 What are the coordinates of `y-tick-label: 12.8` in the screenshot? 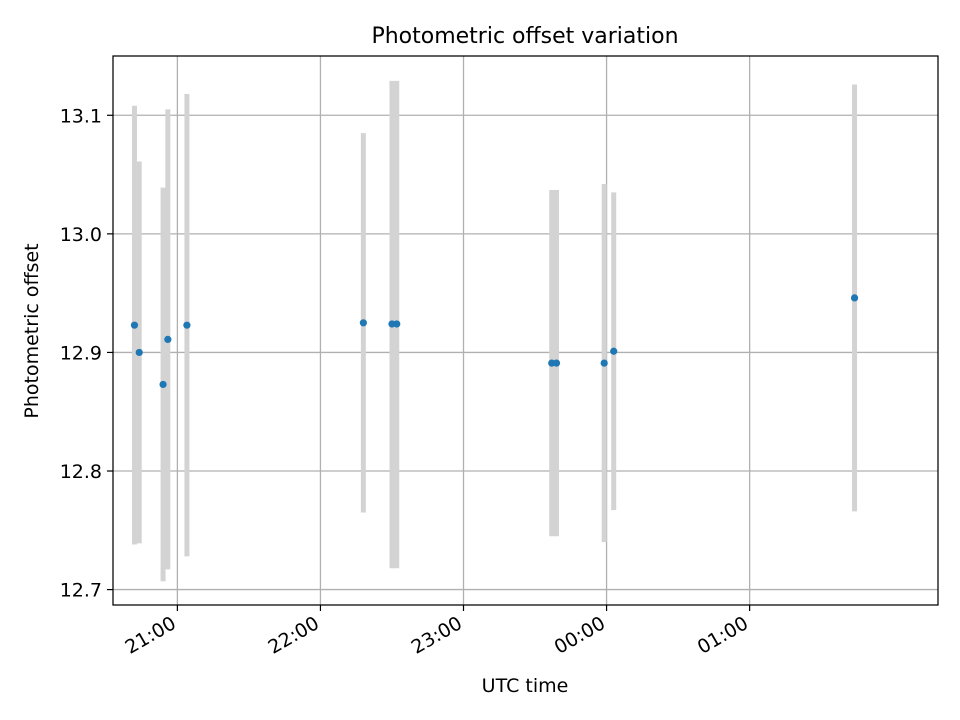 It's located at (81, 472).